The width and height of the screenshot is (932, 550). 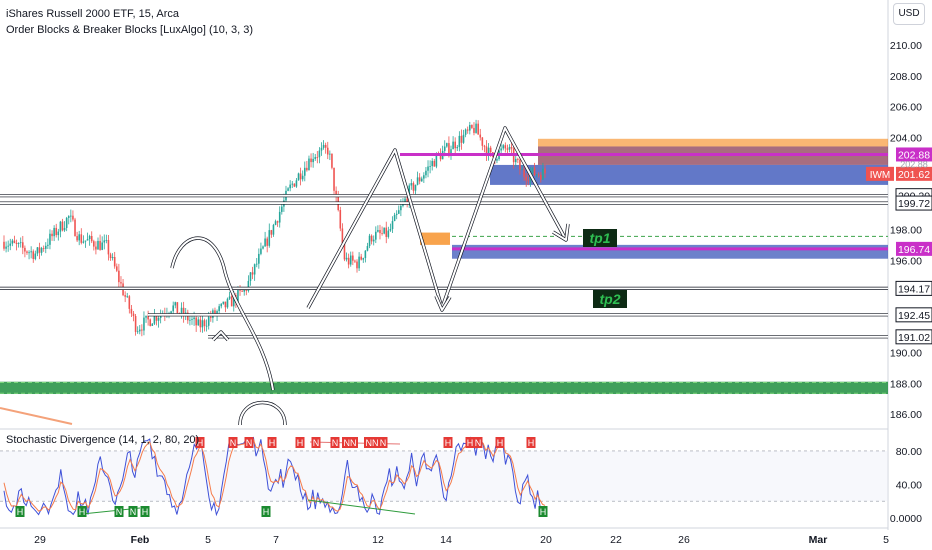 I want to click on orange-trendline, so click(x=36, y=416).